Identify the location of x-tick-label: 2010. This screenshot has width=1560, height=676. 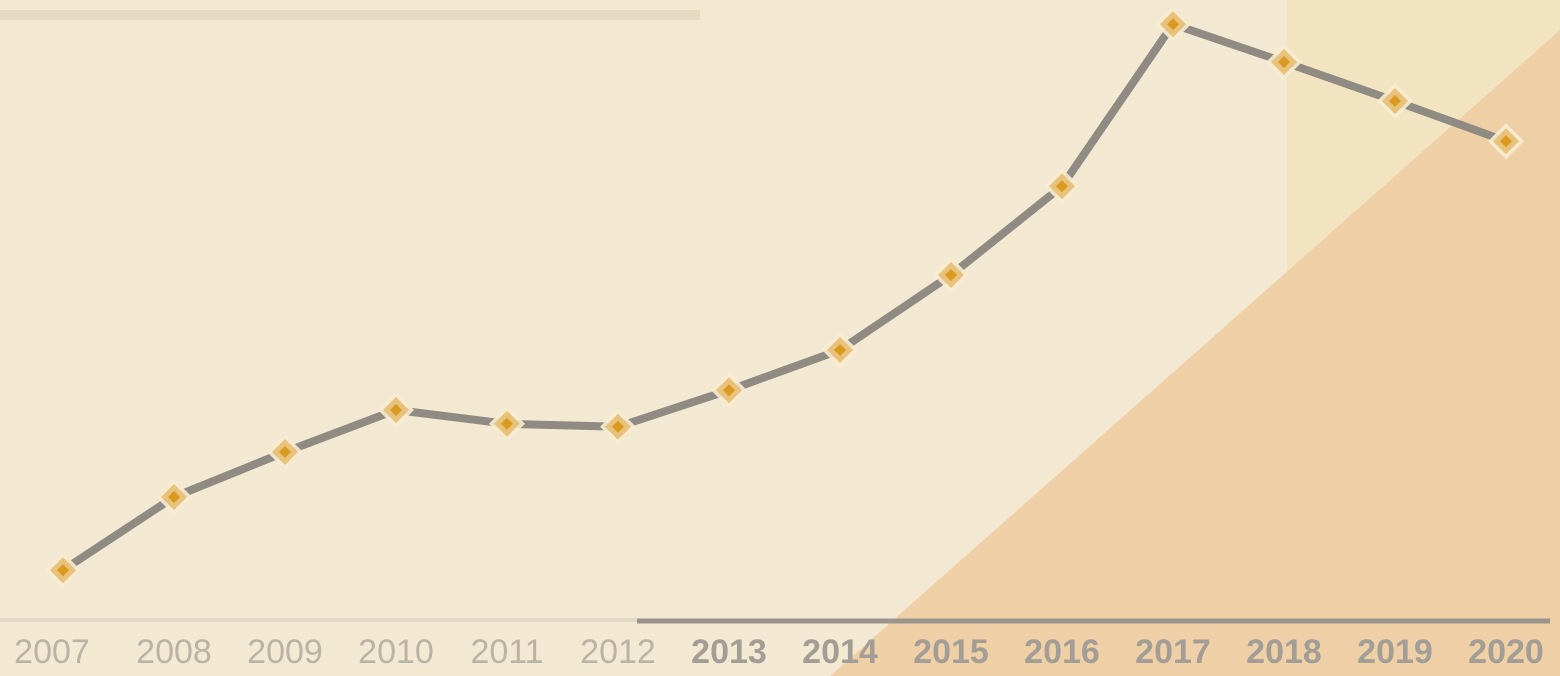
(396, 652).